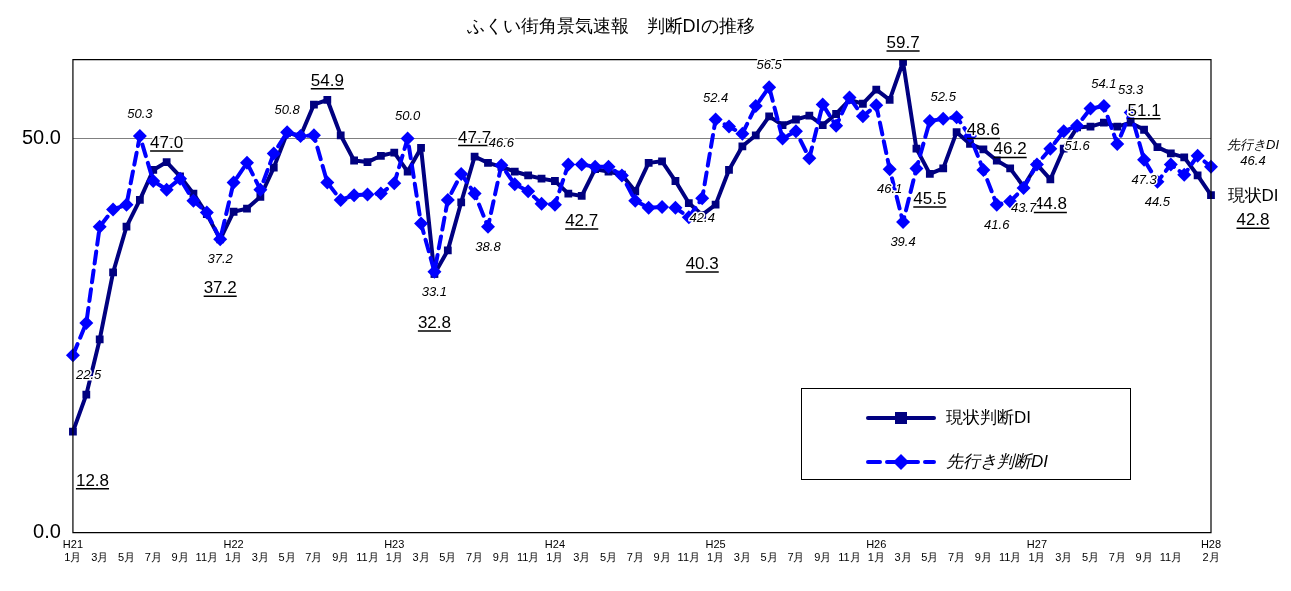 Image resolution: width=1291 pixels, height=591 pixels. I want to click on x-tick-label: H28 2月, so click(1211, 551).